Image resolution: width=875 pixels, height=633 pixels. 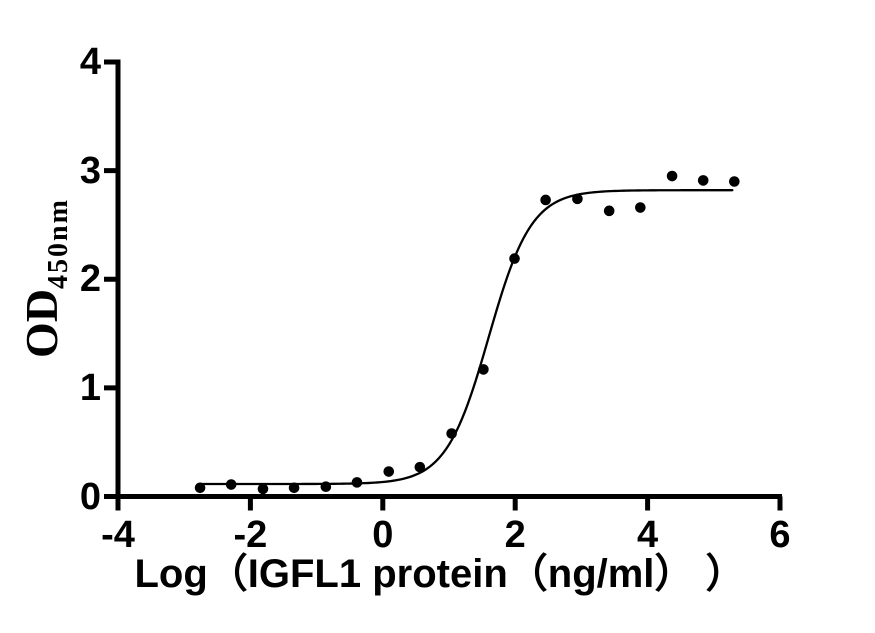 What do you see at coordinates (250, 535) in the screenshot?
I see `x-tick-label: -2` at bounding box center [250, 535].